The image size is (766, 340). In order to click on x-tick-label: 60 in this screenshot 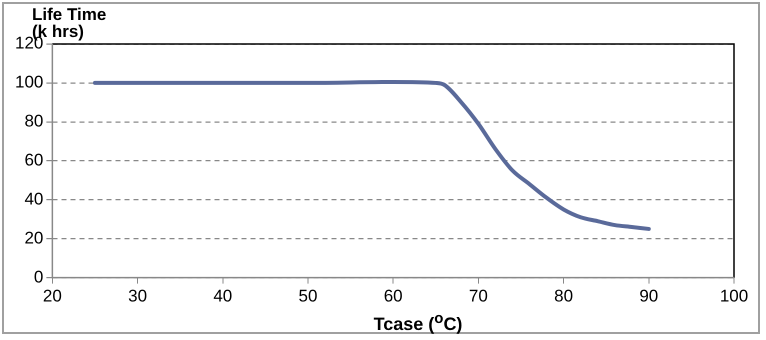, I will do `click(393, 296)`.